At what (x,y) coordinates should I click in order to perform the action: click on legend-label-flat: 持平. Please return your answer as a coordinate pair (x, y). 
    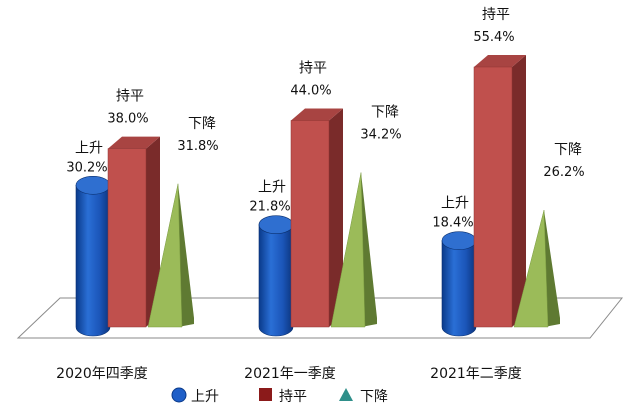
    Looking at the image, I should click on (293, 397).